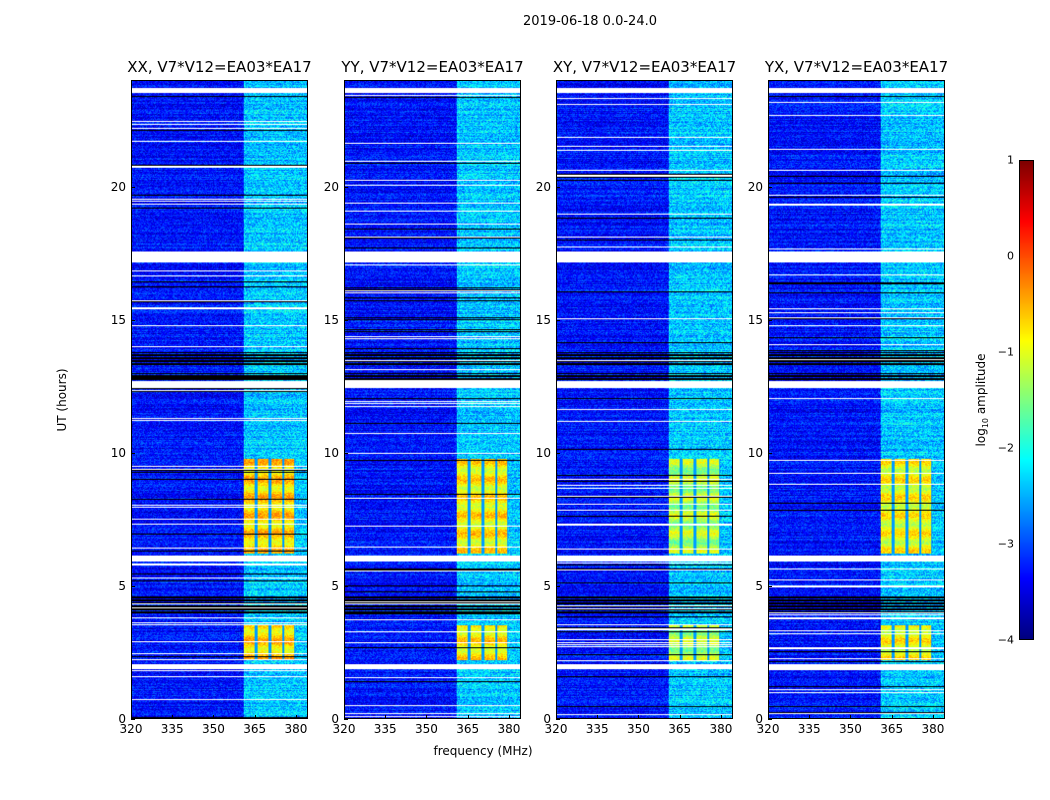  Describe the element at coordinates (1005, 544) in the screenshot. I see `colorbar-tick-label: −3` at that location.